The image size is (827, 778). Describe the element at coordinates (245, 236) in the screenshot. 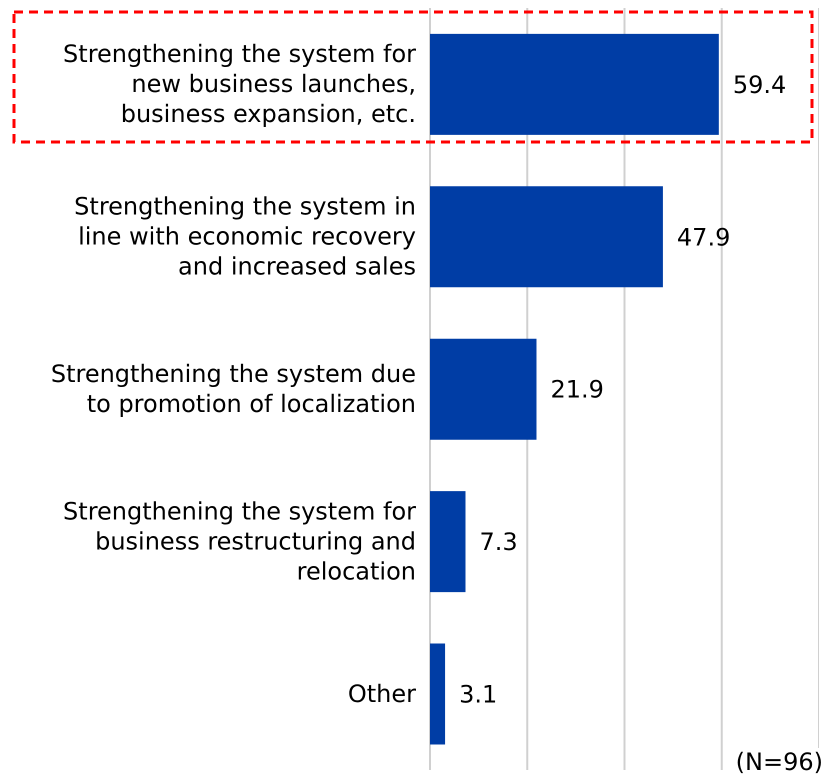

I see `y-tick-label: Strengthening the system in line with economic recovery and increased sales` at that location.